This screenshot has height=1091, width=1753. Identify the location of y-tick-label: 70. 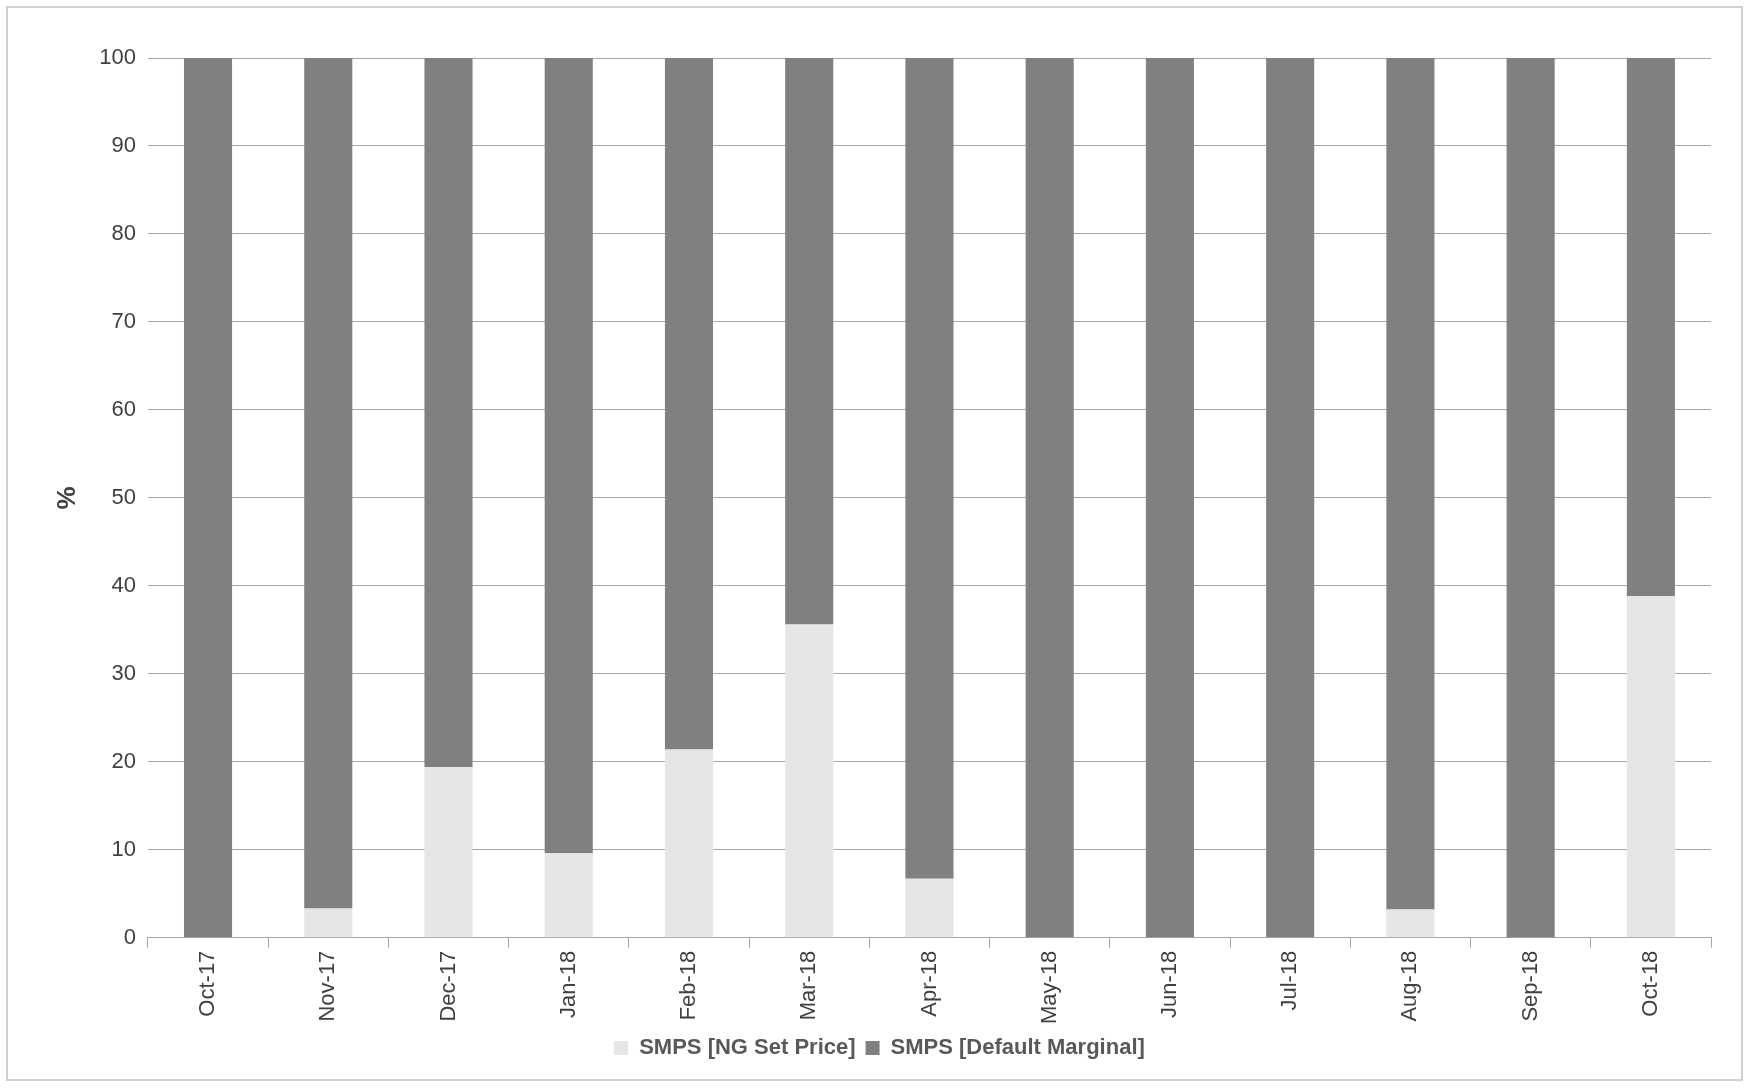
(123, 320).